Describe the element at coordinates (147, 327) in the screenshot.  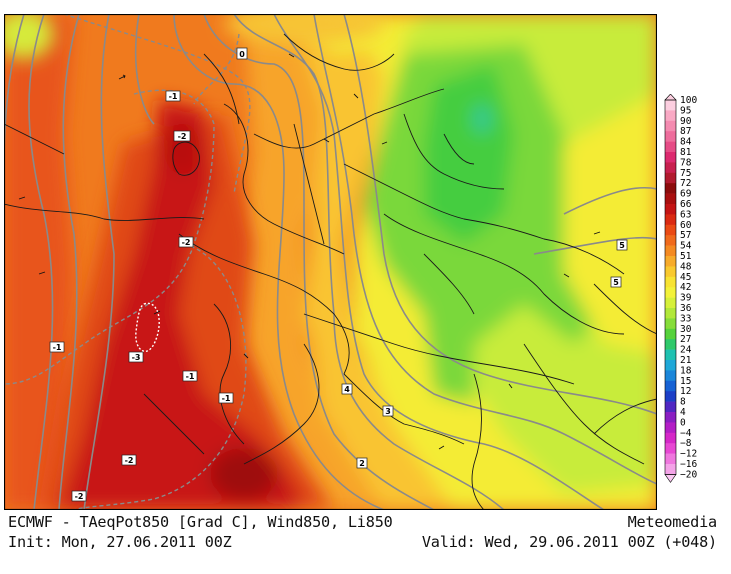
I see `minus-three-contour` at that location.